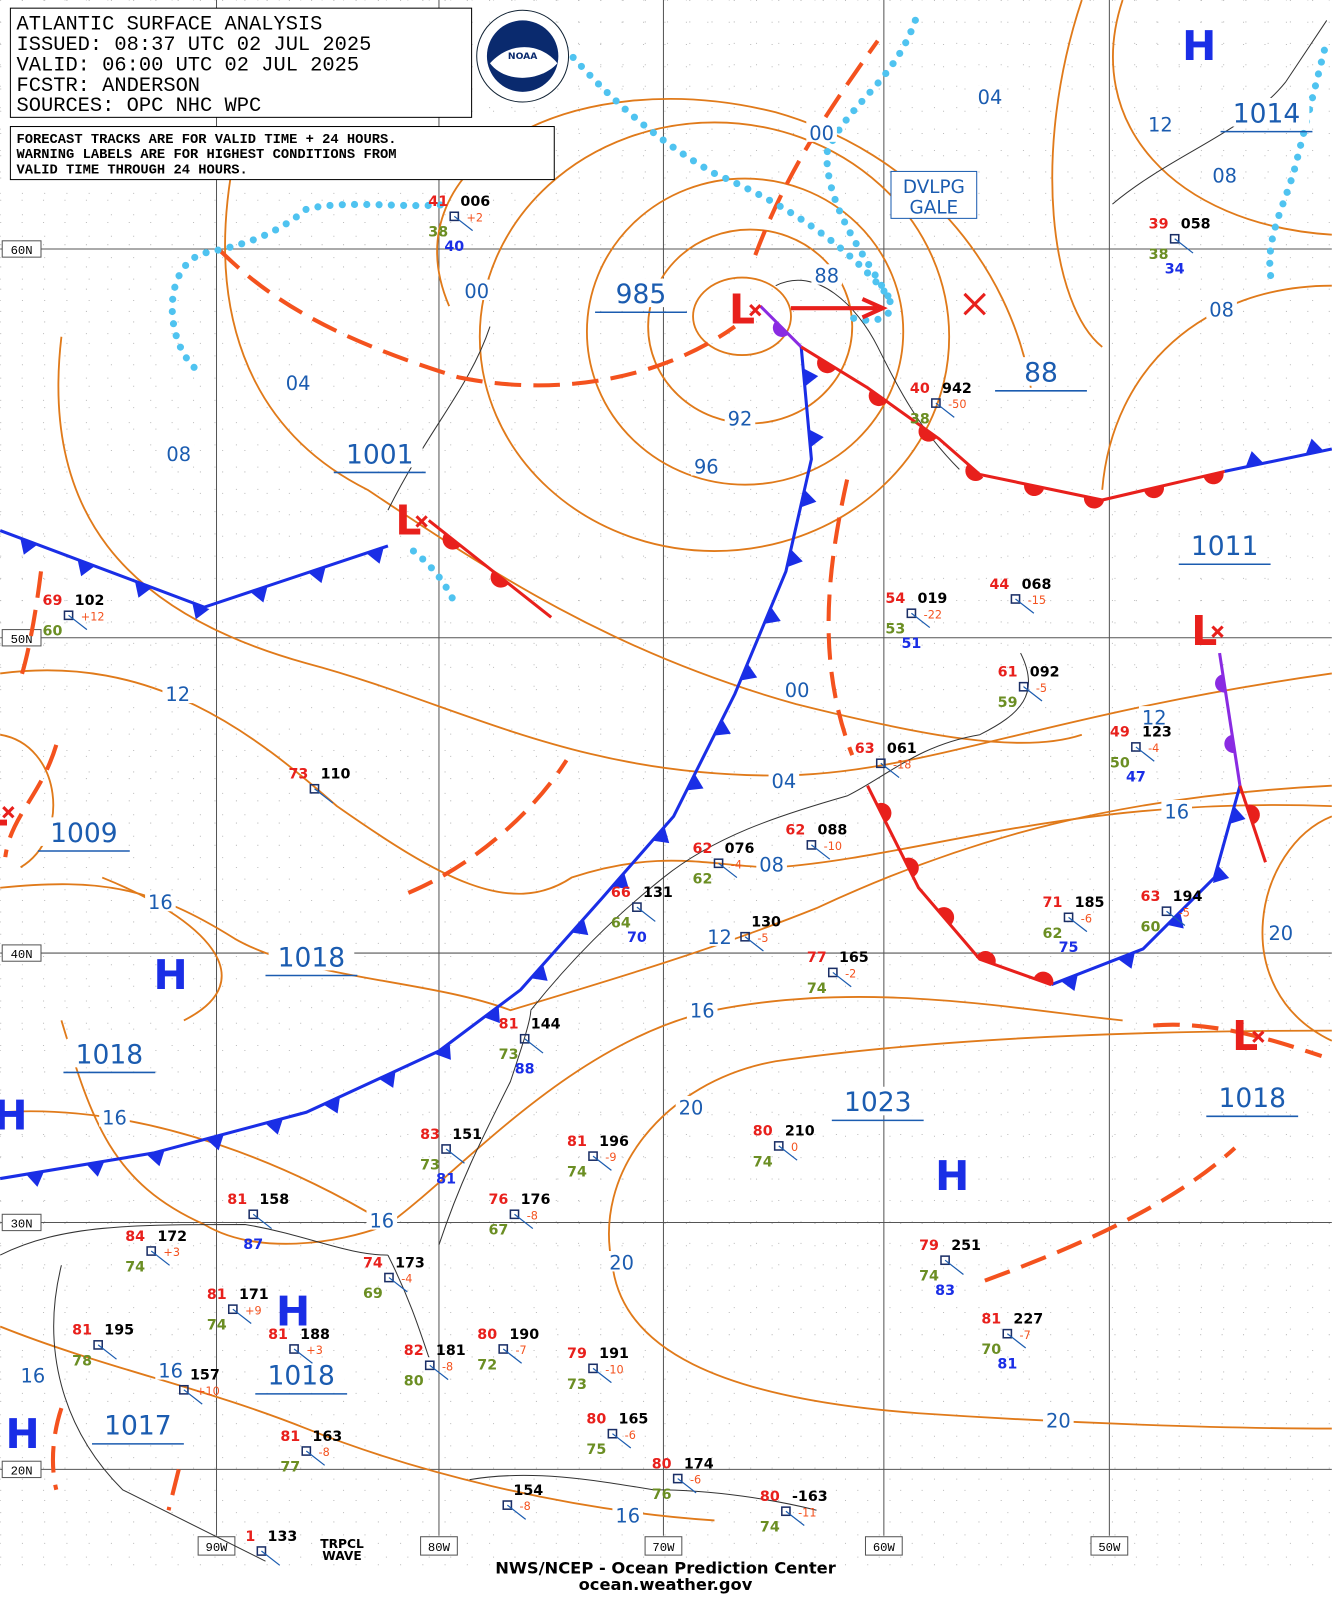 The image size is (1332, 1600). What do you see at coordinates (1136, 778) in the screenshot?
I see `visibility: 47` at bounding box center [1136, 778].